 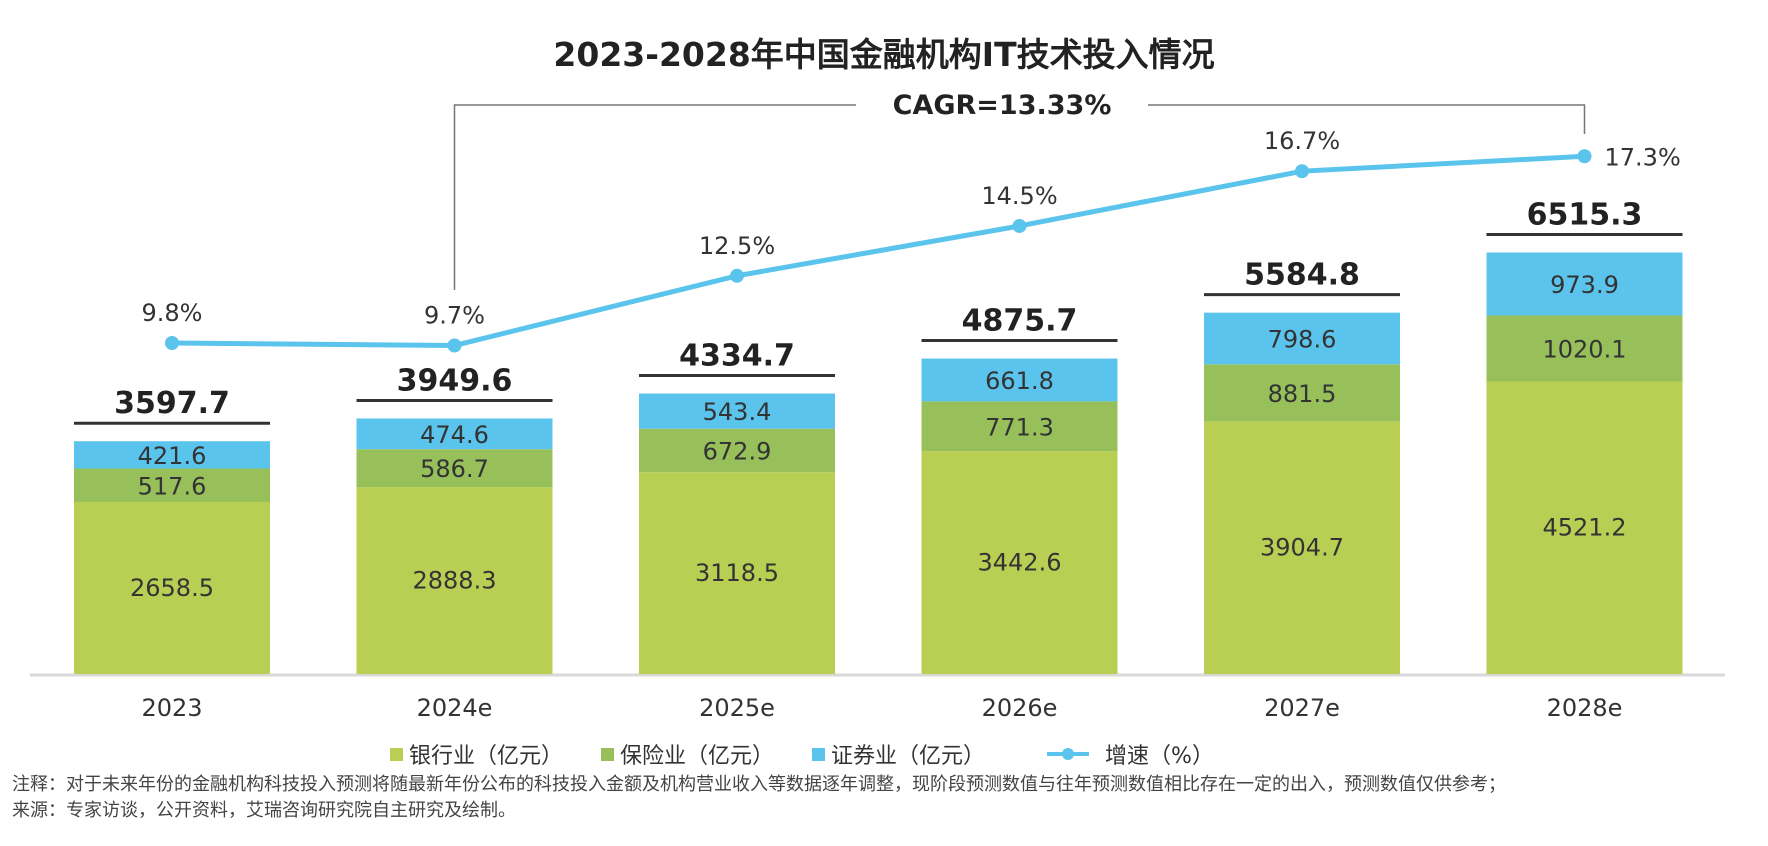 What do you see at coordinates (1020, 708) in the screenshot?
I see `x-tick-label-2026e: 2026e` at bounding box center [1020, 708].